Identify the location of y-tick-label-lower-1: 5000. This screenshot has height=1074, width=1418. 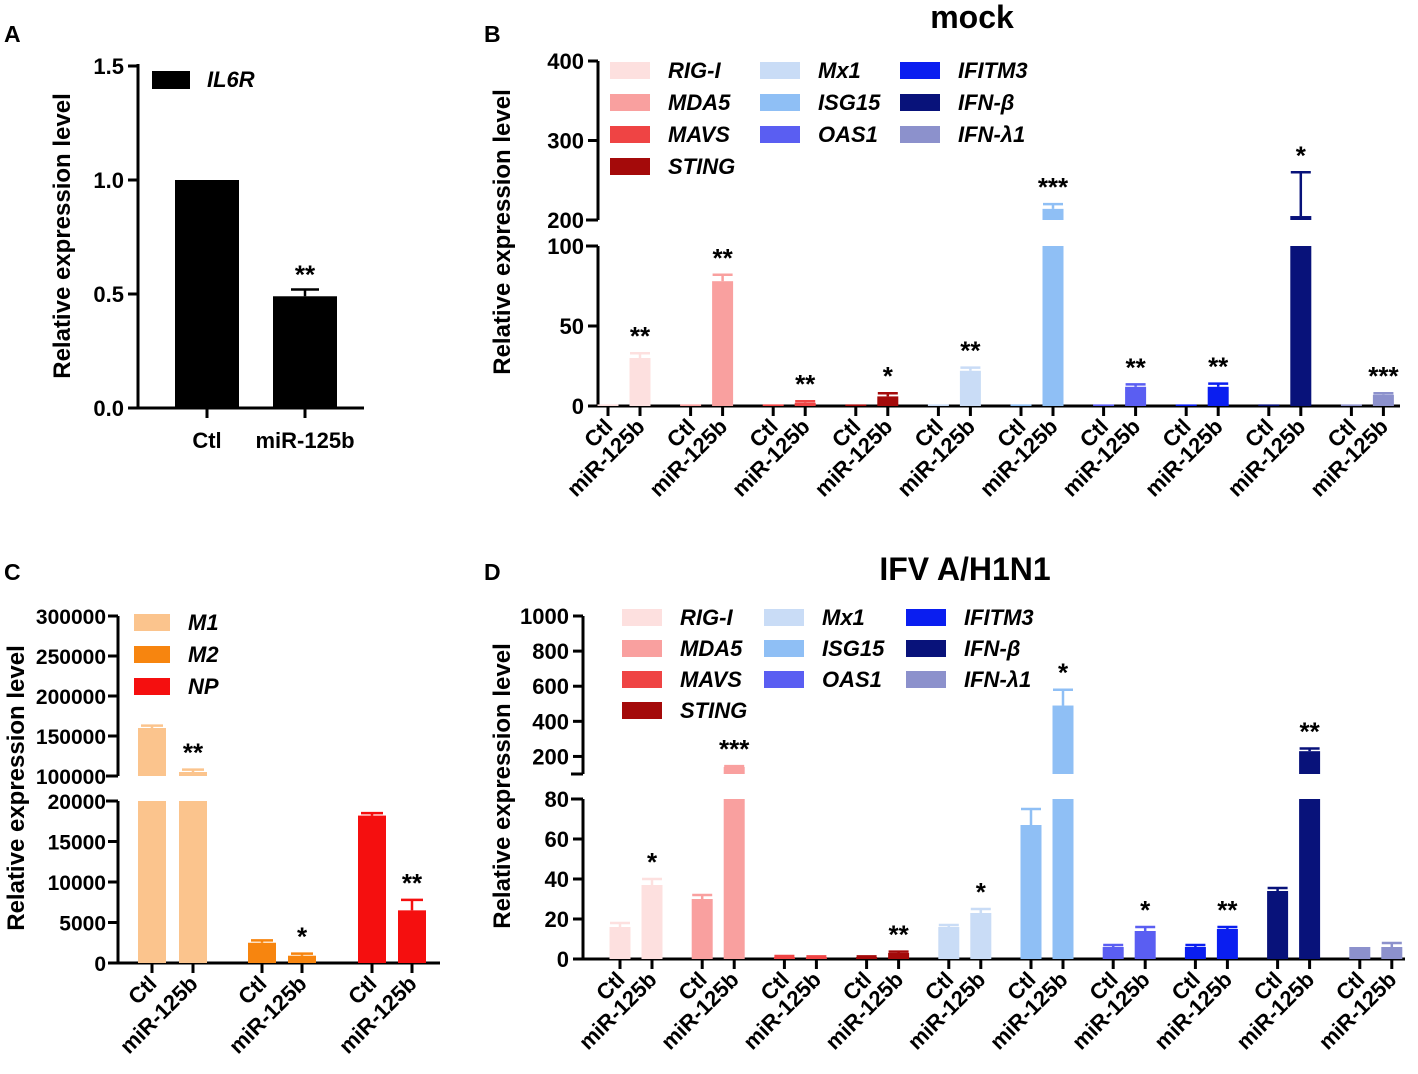
(82, 924).